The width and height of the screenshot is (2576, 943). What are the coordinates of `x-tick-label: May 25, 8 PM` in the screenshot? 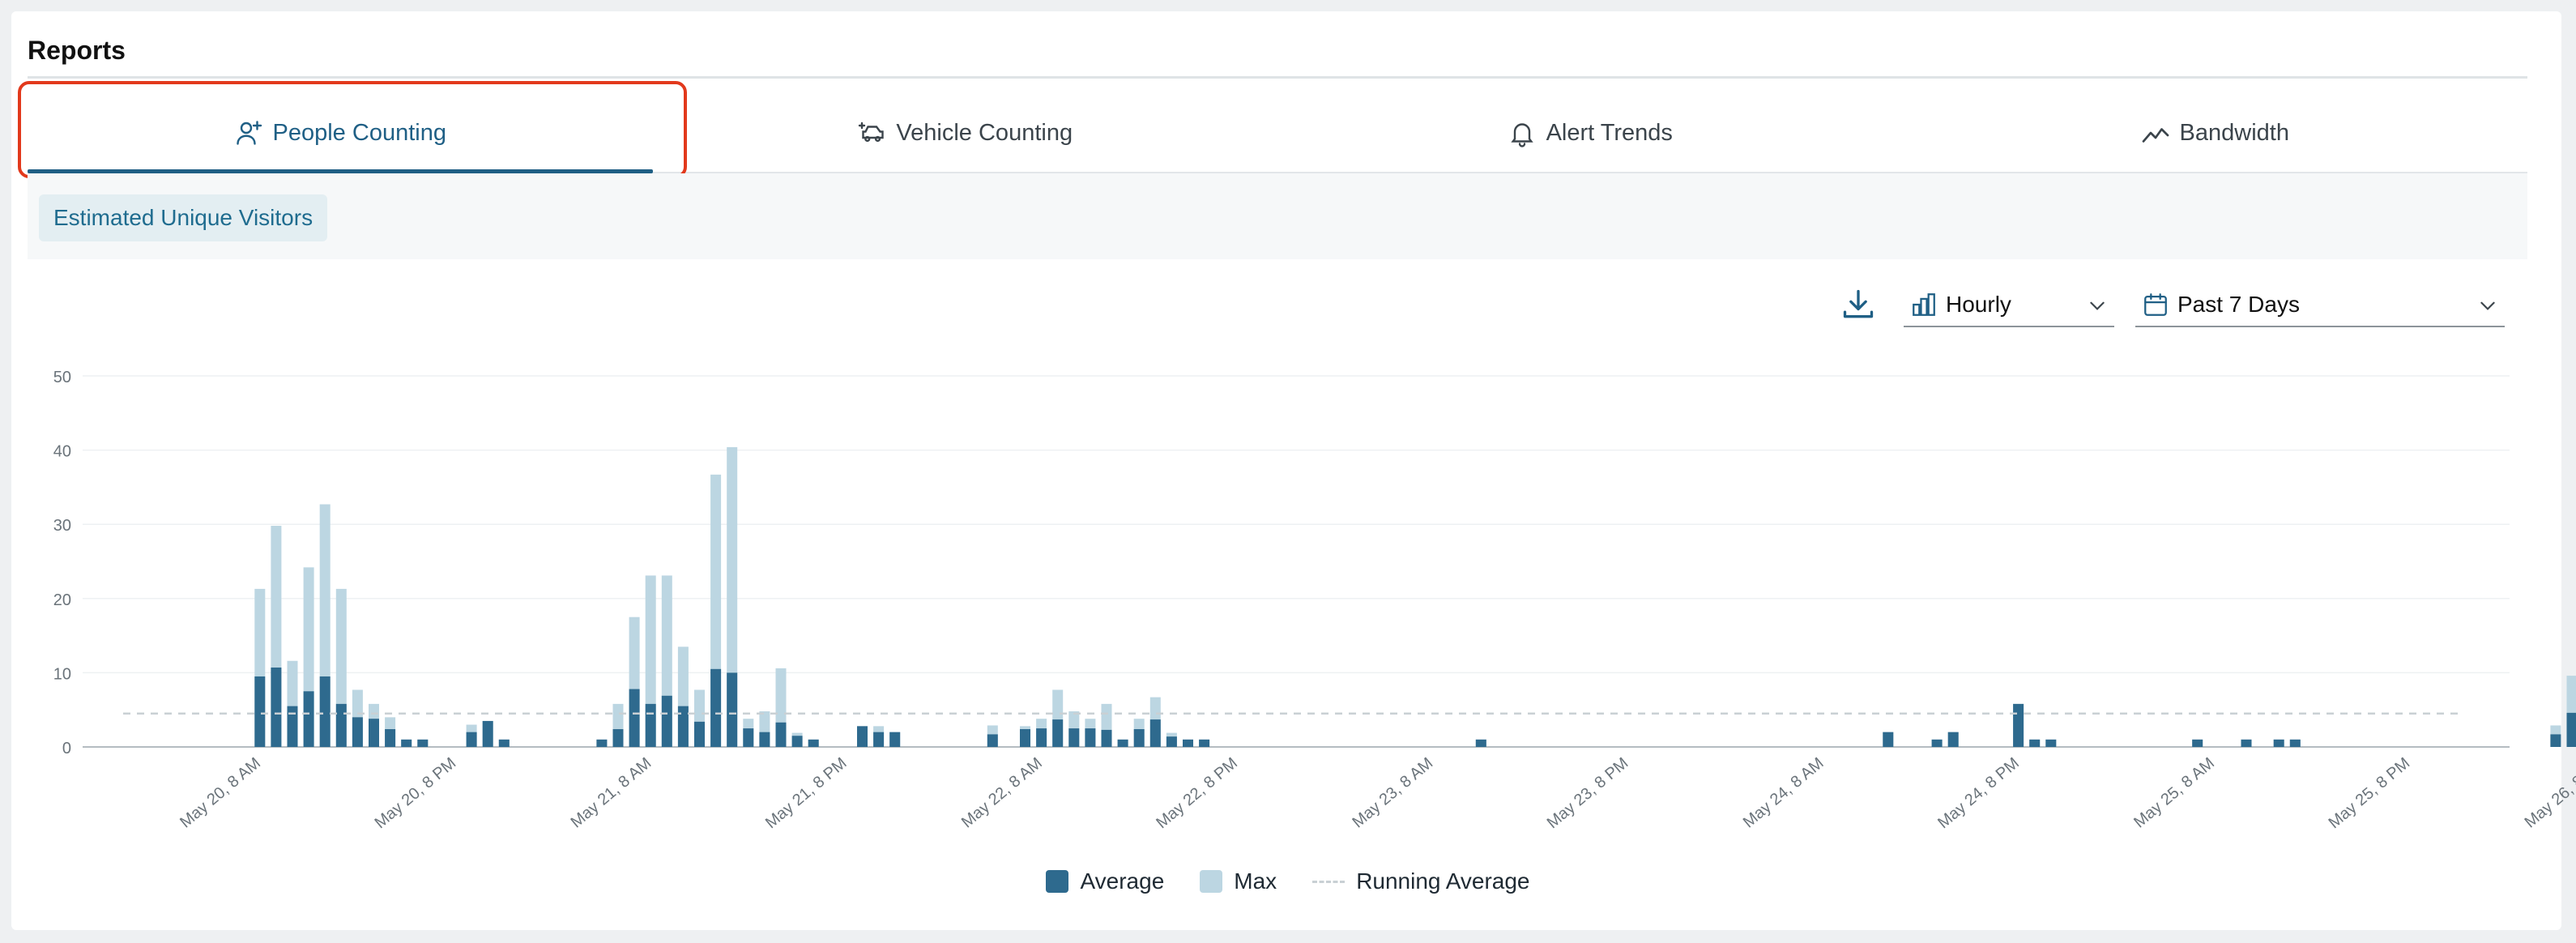 It's located at (2370, 793).